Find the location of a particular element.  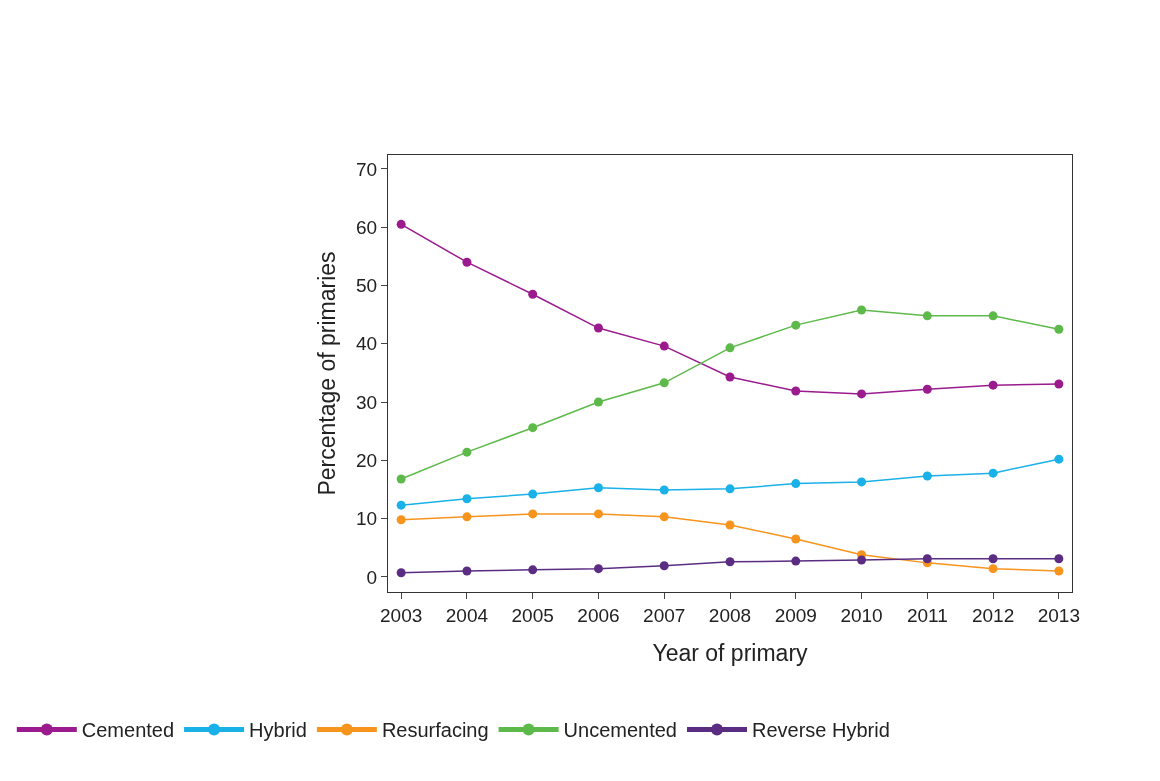

y-tick-label: 20 is located at coordinates (367, 460).